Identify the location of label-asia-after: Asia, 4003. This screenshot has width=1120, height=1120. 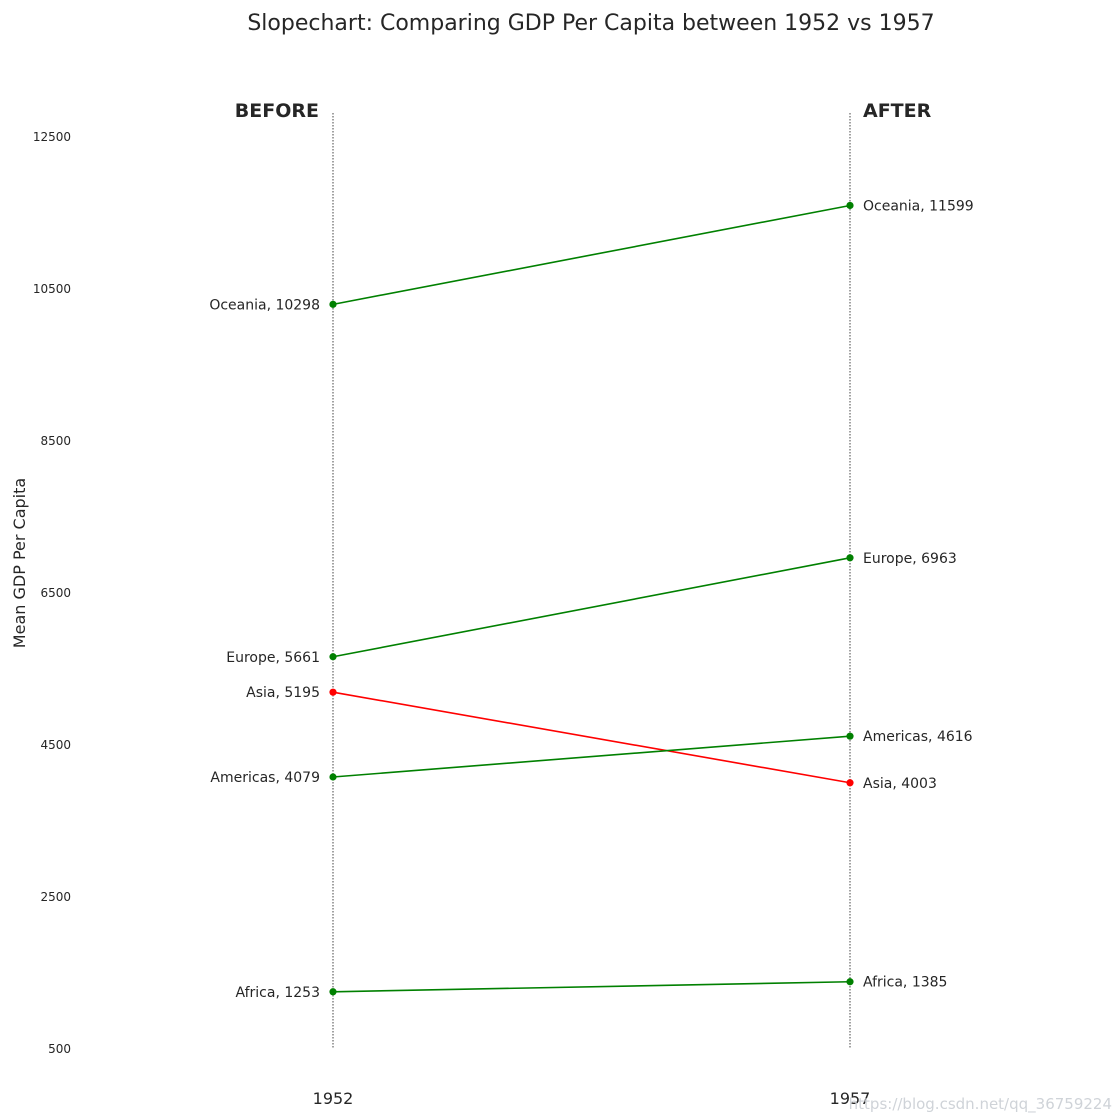
(900, 784).